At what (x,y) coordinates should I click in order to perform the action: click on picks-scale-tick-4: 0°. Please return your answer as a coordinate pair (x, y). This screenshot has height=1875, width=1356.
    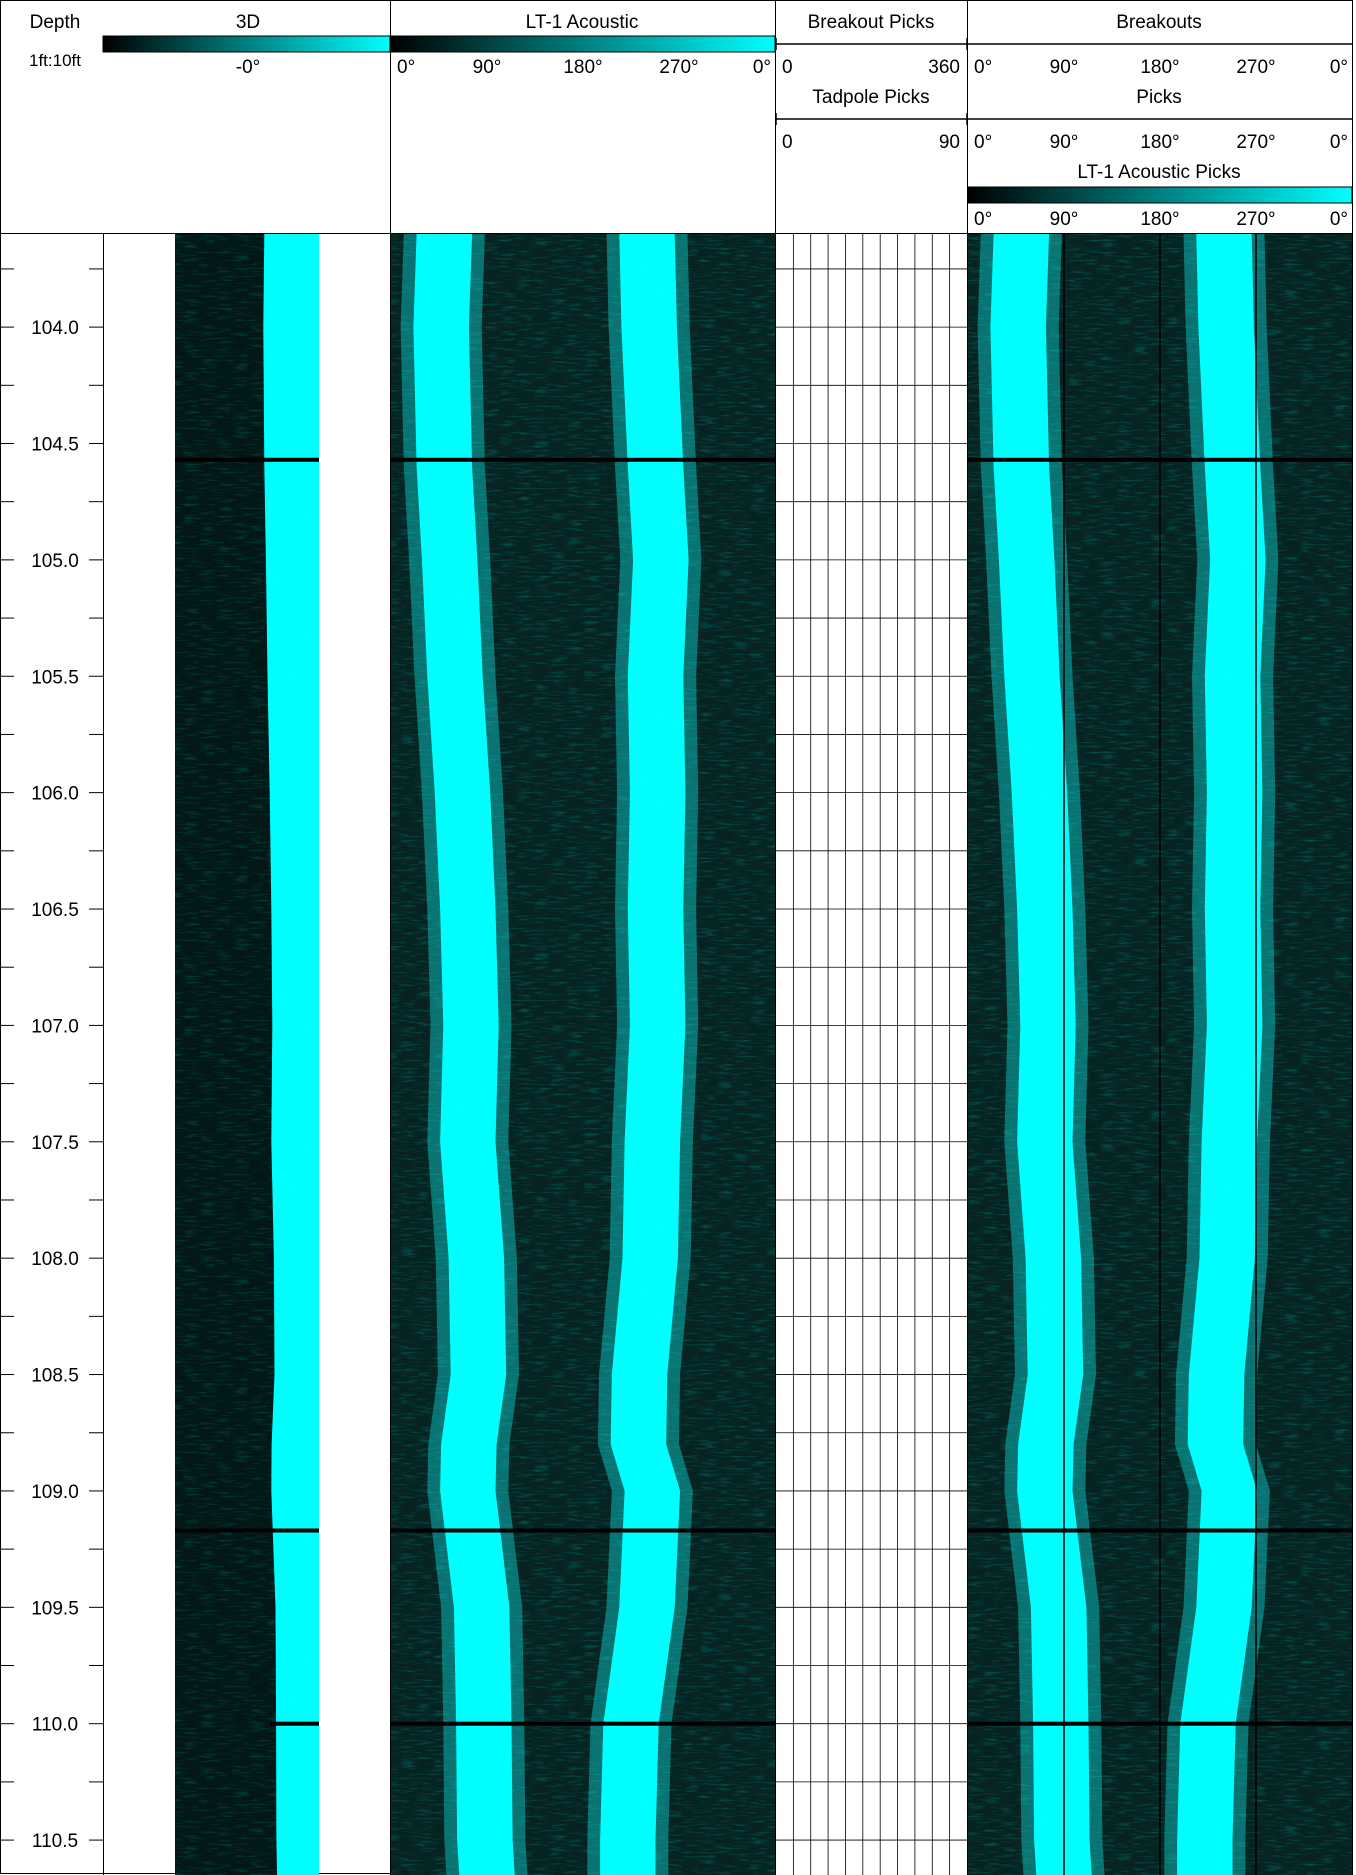
    Looking at the image, I should click on (1339, 142).